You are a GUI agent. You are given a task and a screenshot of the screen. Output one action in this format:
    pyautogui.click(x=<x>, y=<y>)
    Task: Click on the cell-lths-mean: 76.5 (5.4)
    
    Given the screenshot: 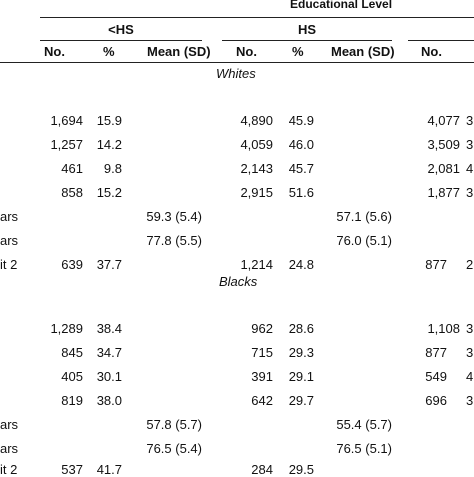 What is the action you would take?
    pyautogui.click(x=174, y=448)
    